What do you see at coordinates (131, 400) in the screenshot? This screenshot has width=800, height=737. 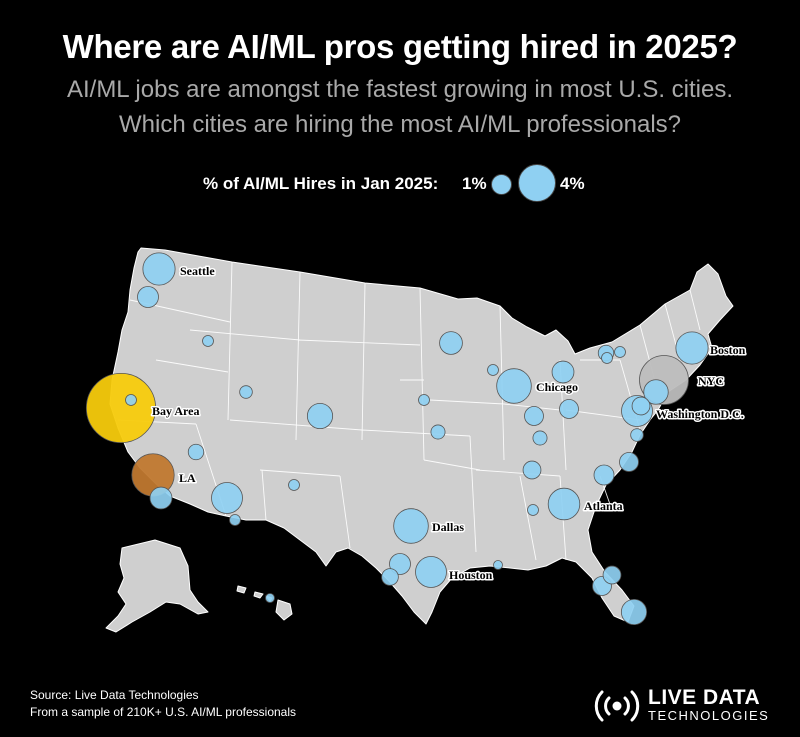 I see `bubble-sacramento` at bounding box center [131, 400].